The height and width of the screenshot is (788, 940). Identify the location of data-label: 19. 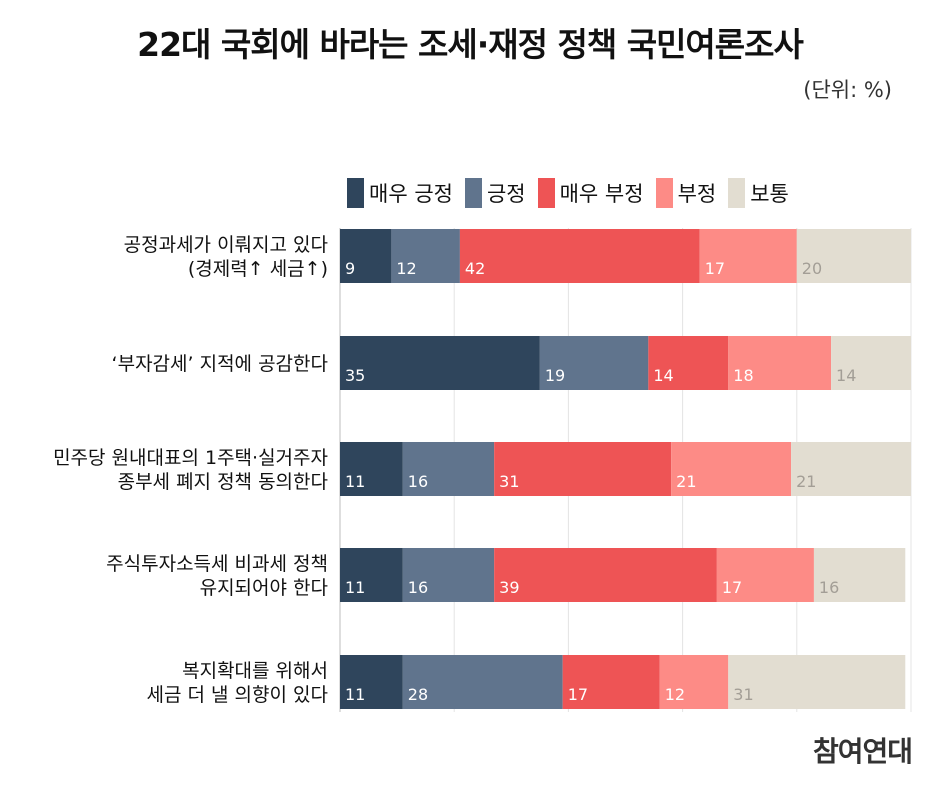
(555, 375).